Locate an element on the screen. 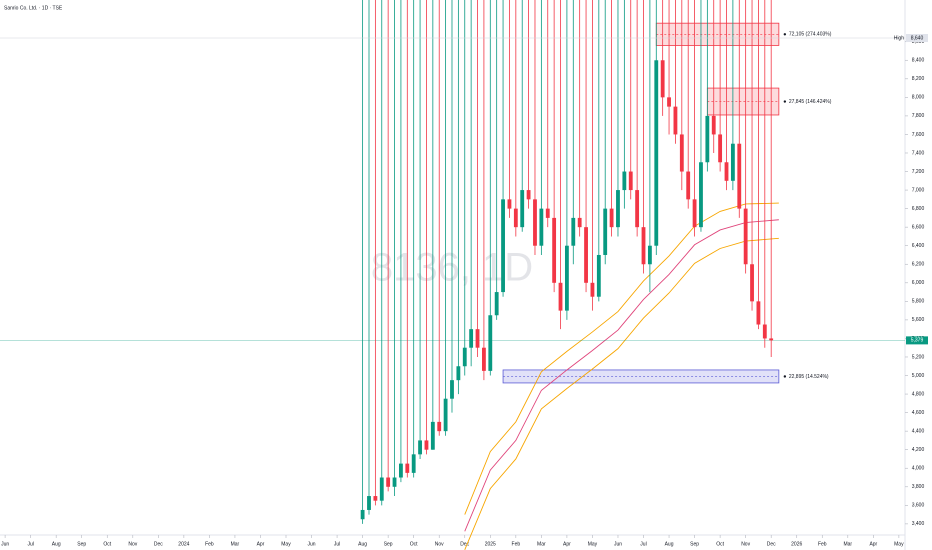 The image size is (932, 550). last-price-box is located at coordinates (917, 340).